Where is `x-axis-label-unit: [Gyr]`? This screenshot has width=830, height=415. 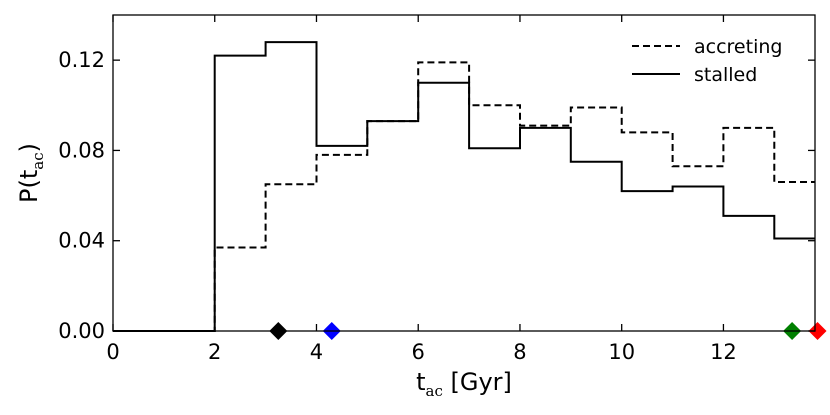
x-axis-label-unit: [Gyr] is located at coordinates (477, 382).